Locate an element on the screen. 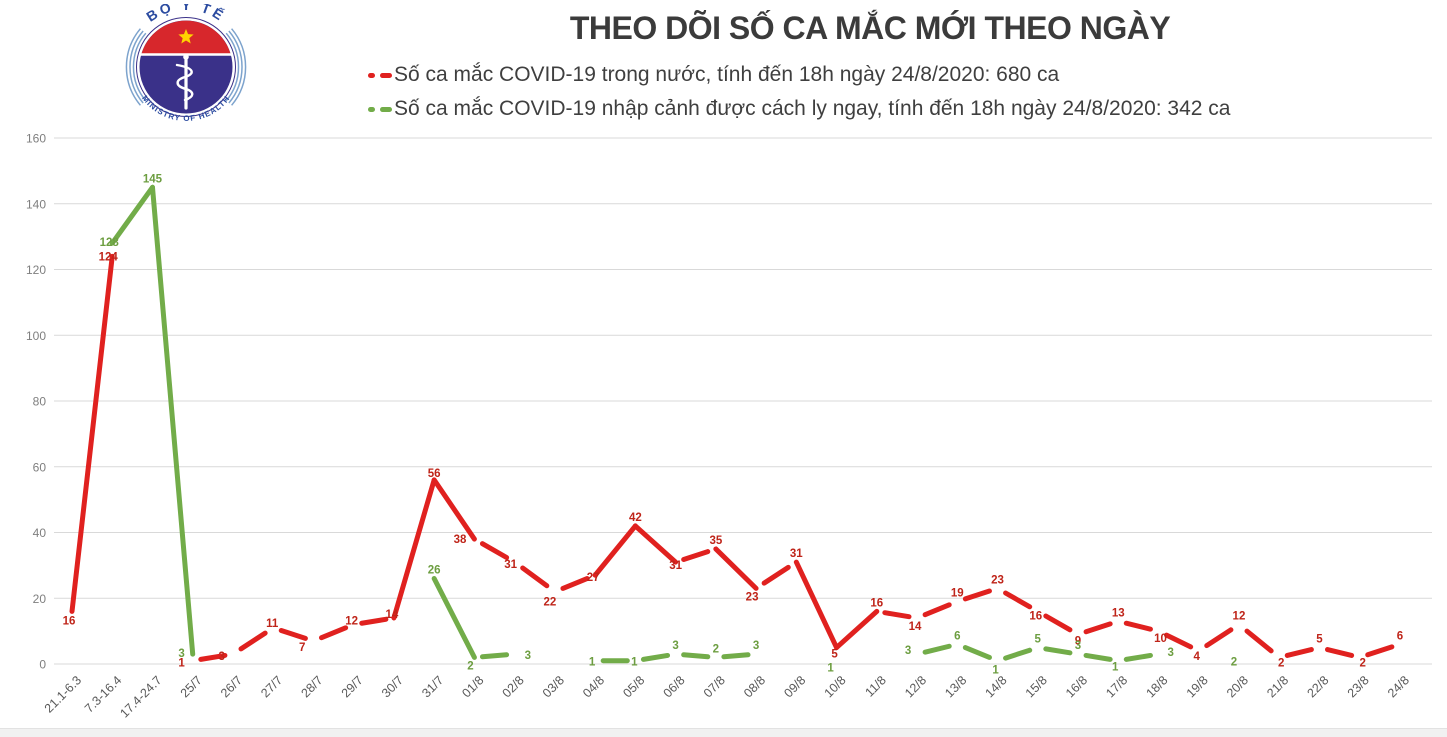 The width and height of the screenshot is (1447, 737). svg-text: 128 is located at coordinates (110, 243).